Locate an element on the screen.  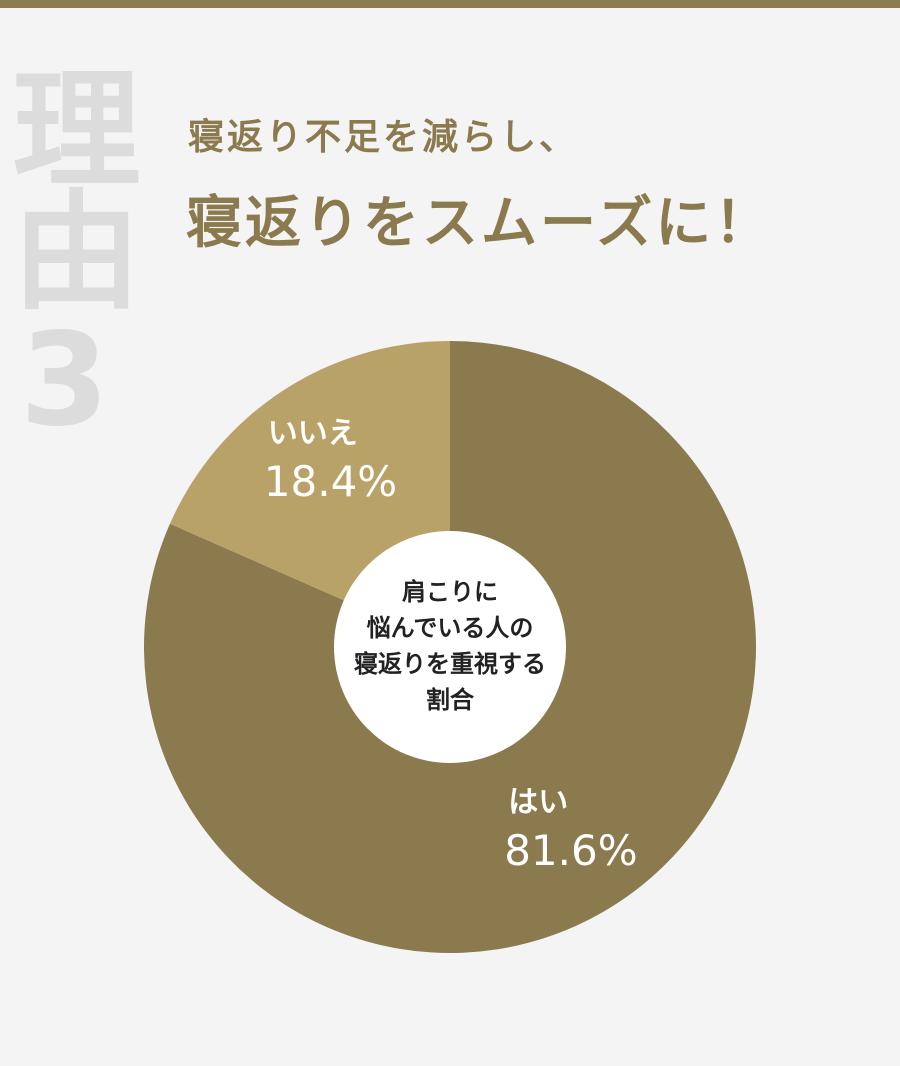
chart-subtitle: 寝返り不足を減らし、 is located at coordinates (383, 137).